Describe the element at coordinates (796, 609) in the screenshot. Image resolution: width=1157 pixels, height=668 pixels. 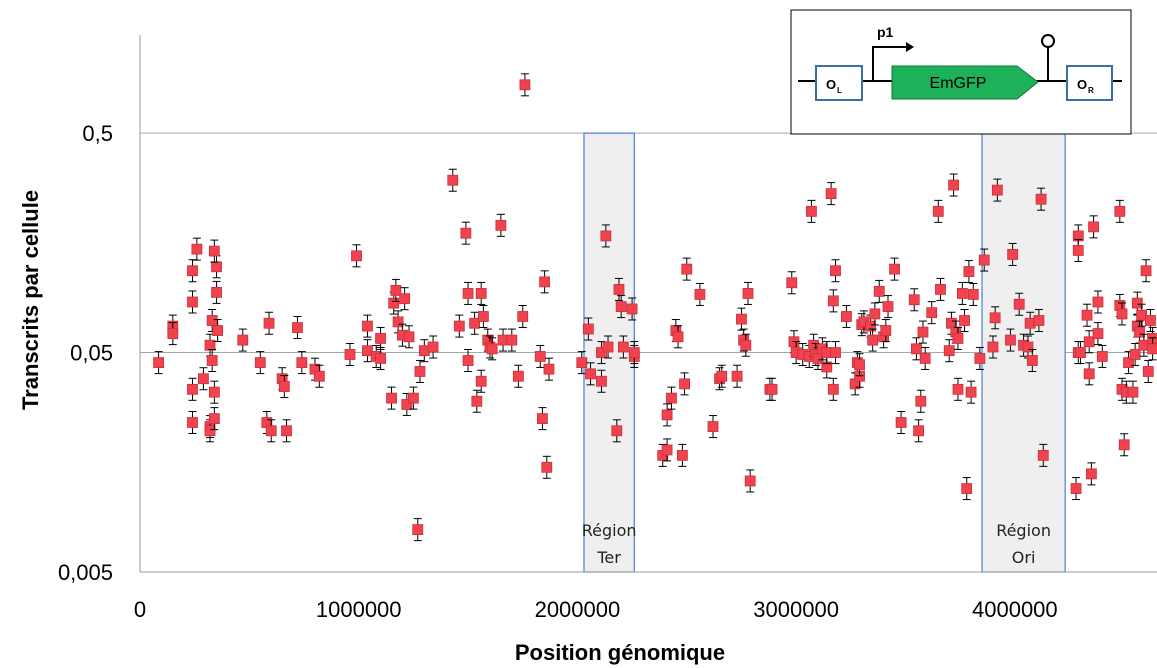
I see `x-tick-label: 3000000` at that location.